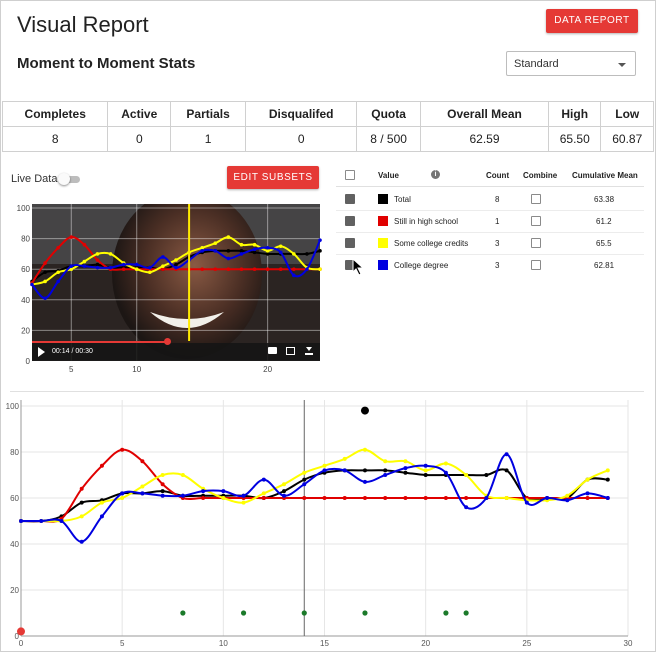  I want to click on legend-header-count: Count, so click(498, 175).